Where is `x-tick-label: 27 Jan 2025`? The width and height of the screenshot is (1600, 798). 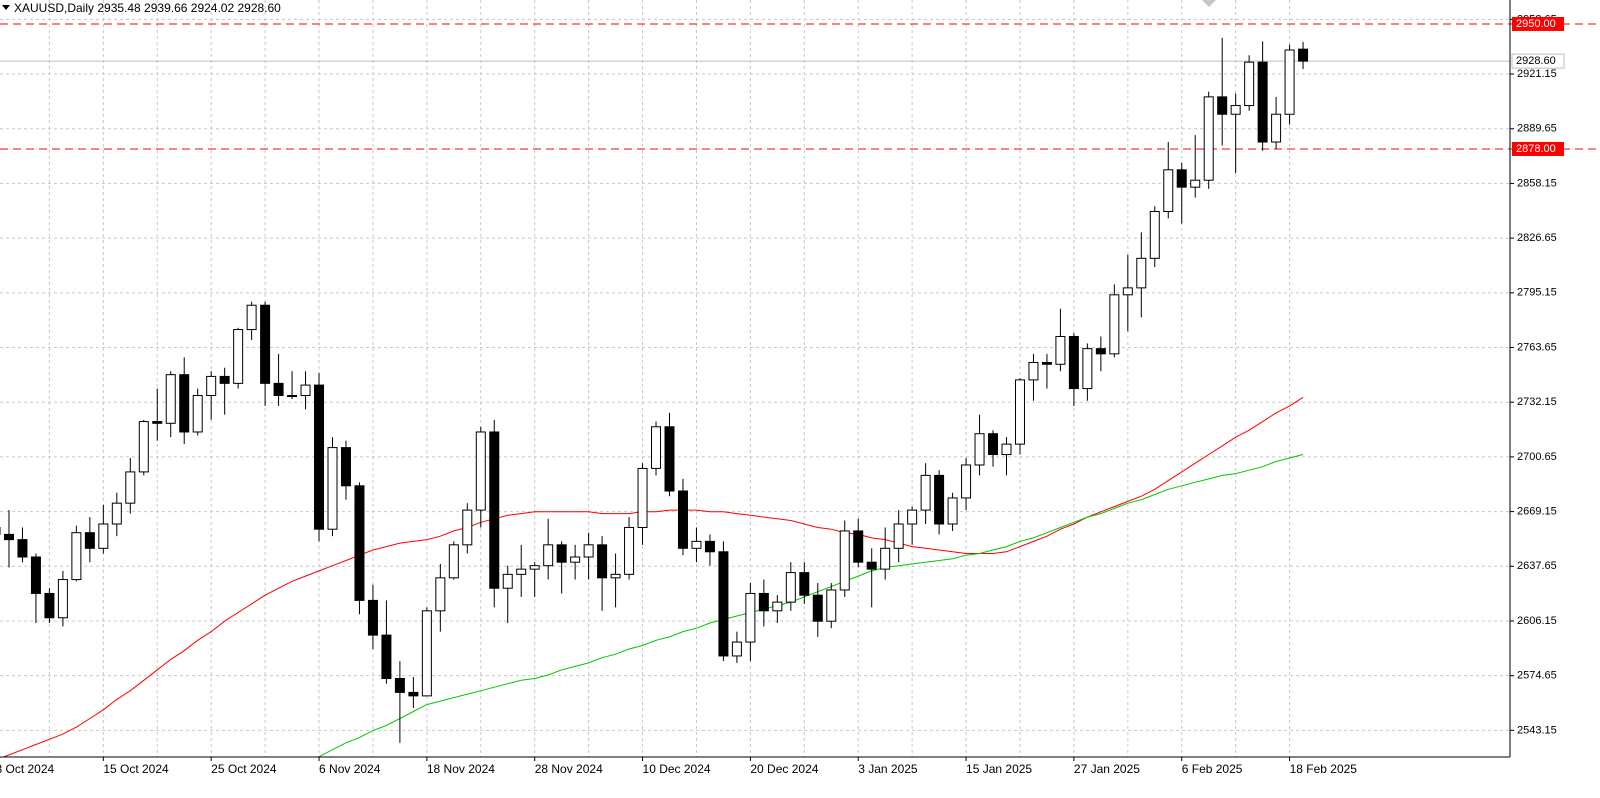 x-tick-label: 27 Jan 2025 is located at coordinates (1107, 769).